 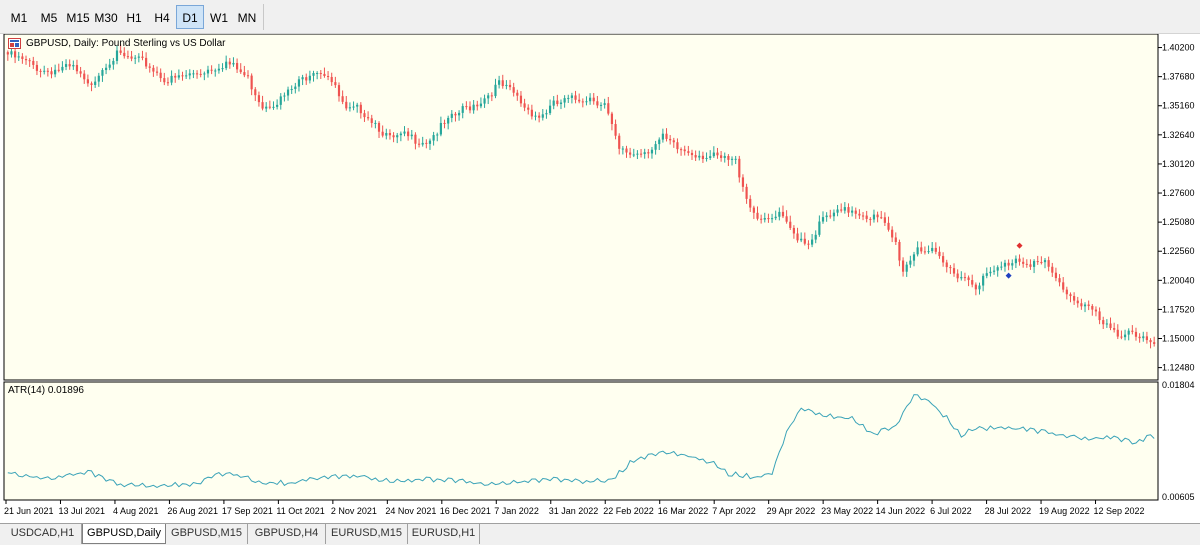 I want to click on price-axis-label: 1.17520, so click(x=1178, y=309).